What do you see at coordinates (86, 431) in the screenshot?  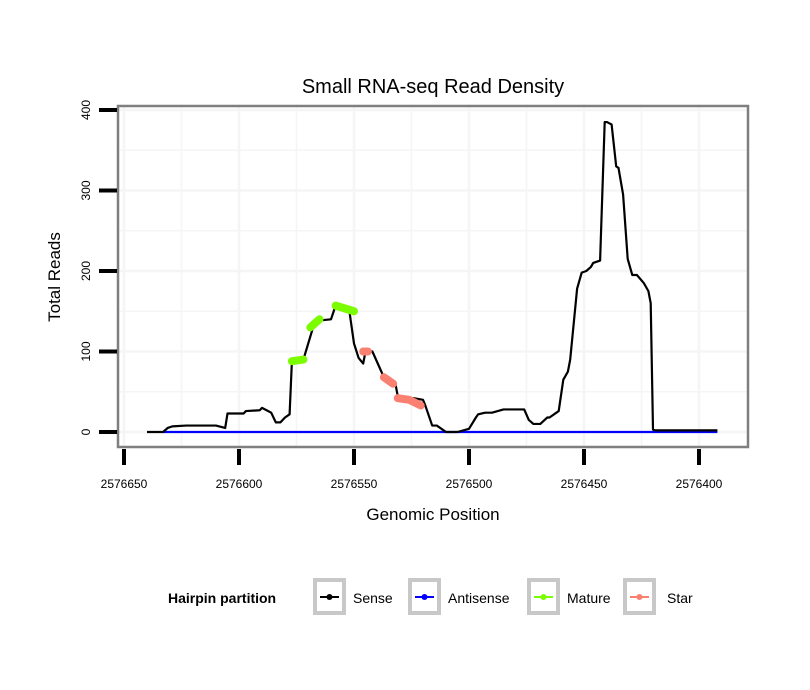 I see `y-tick-label: 0` at bounding box center [86, 431].